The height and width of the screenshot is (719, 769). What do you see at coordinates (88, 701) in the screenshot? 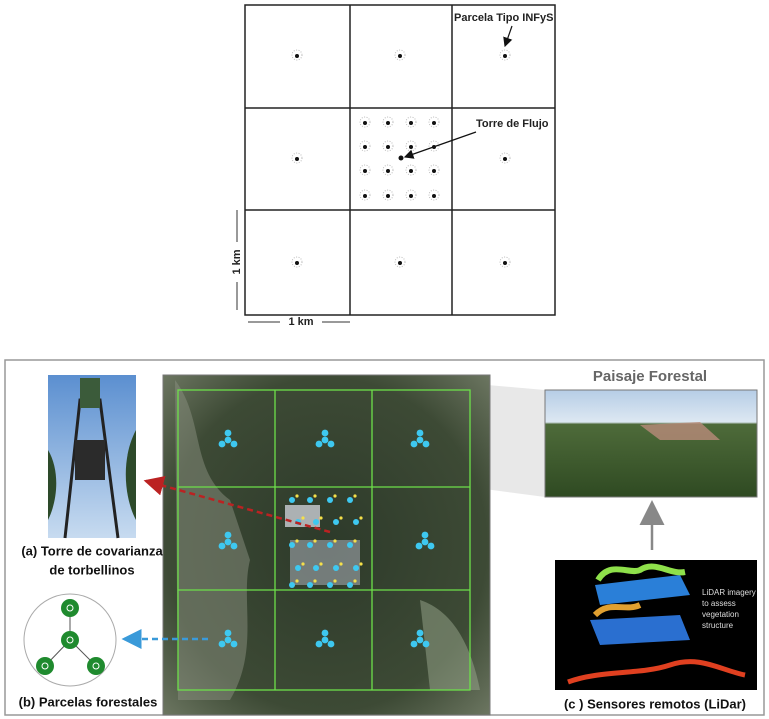
I see `panel-b-label: (b) Parcelas forestales` at bounding box center [88, 701].